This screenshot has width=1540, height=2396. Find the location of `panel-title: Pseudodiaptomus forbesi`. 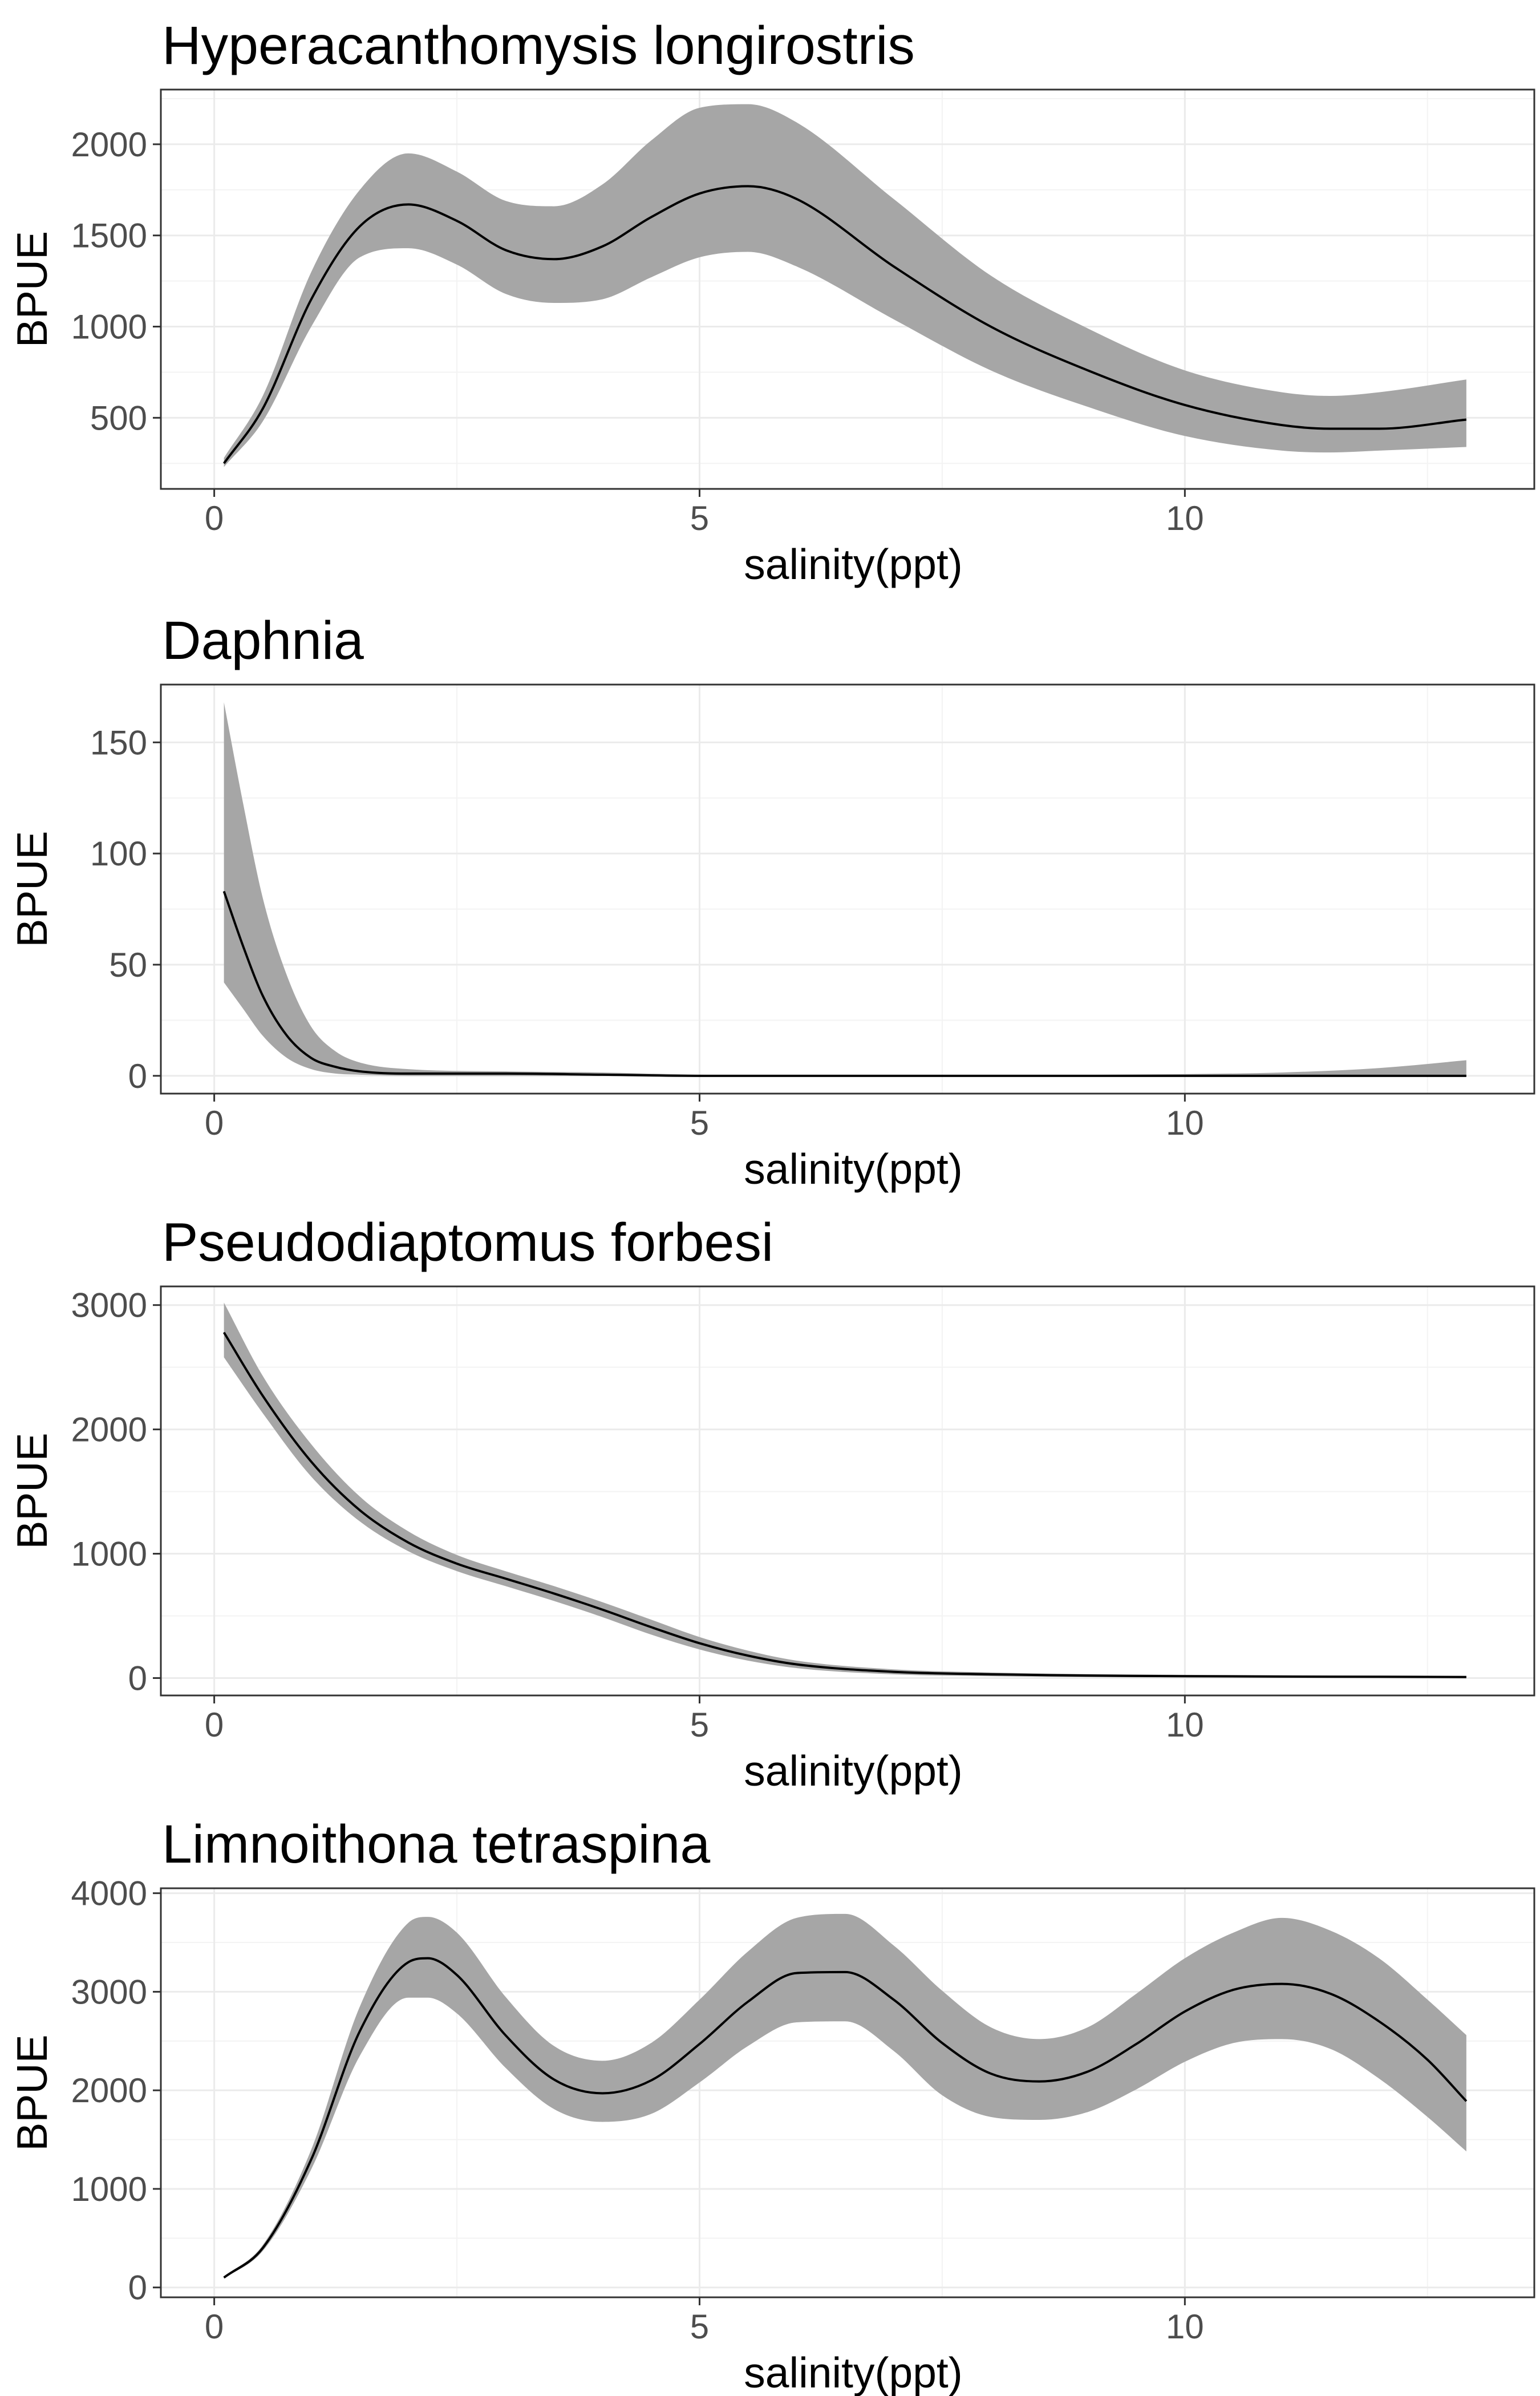

panel-title: Pseudodiaptomus forbesi is located at coordinates (467, 1242).